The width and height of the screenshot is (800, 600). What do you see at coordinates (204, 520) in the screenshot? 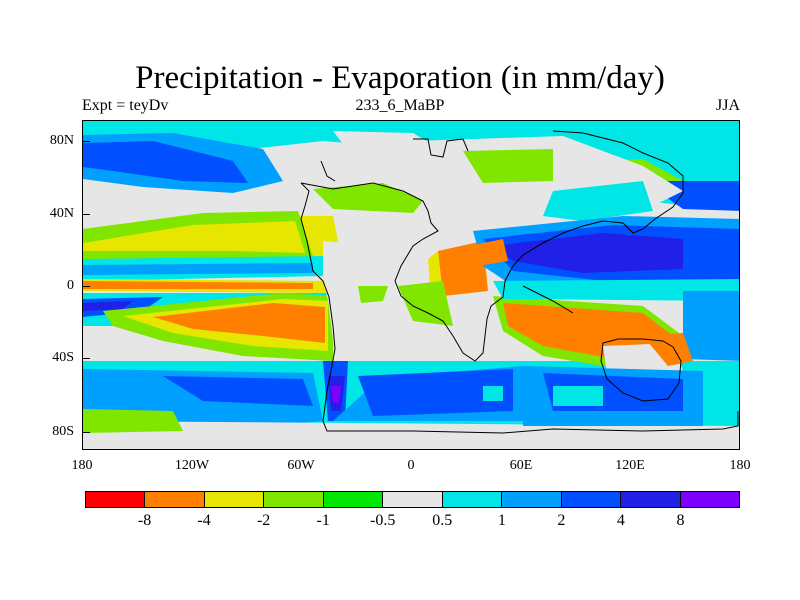
I see `colorbar-label: -4` at bounding box center [204, 520].